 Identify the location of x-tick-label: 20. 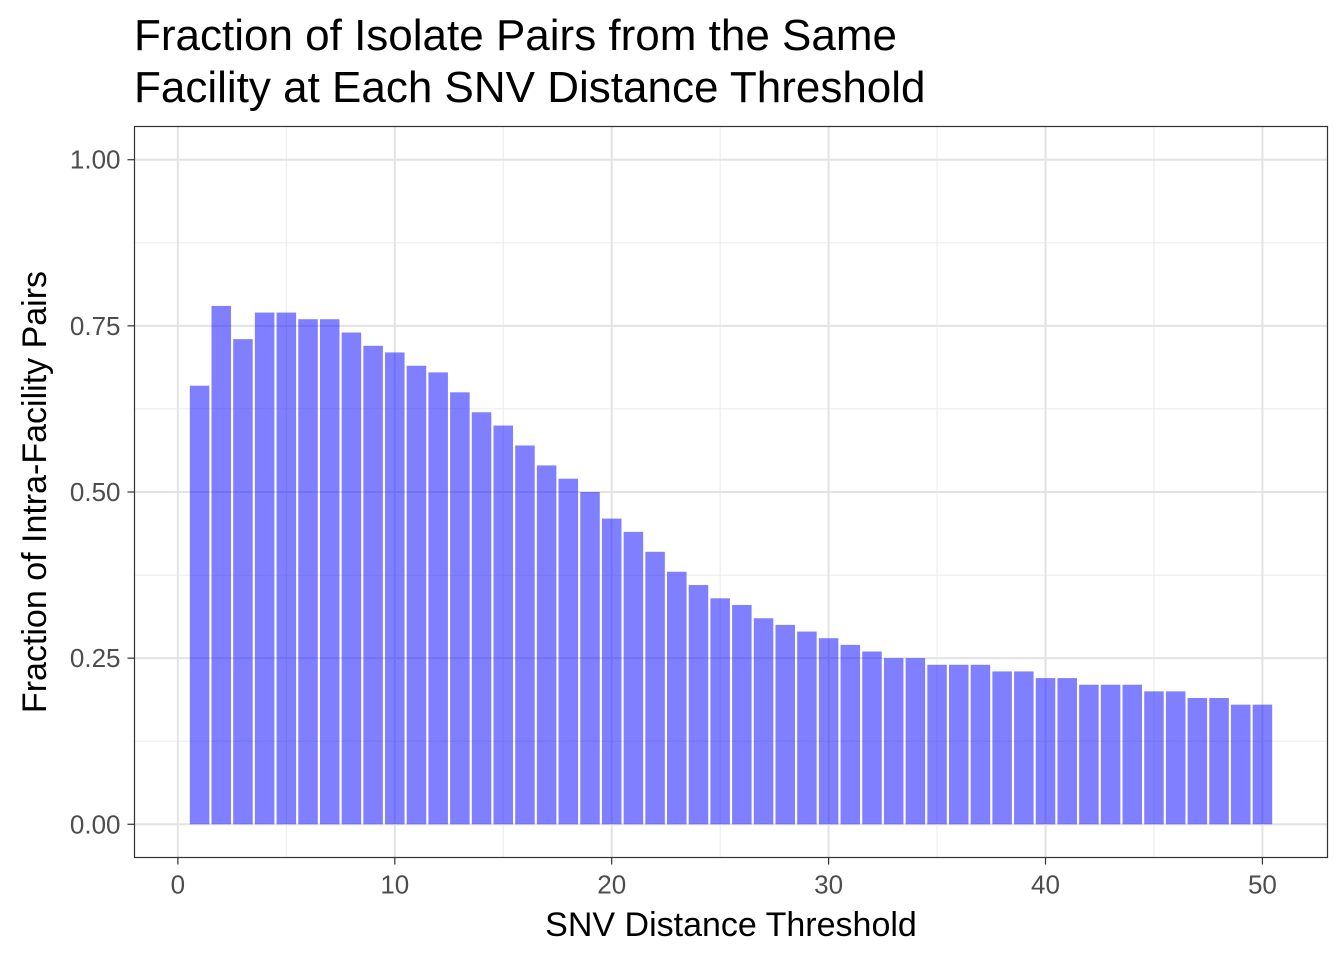
(611, 885).